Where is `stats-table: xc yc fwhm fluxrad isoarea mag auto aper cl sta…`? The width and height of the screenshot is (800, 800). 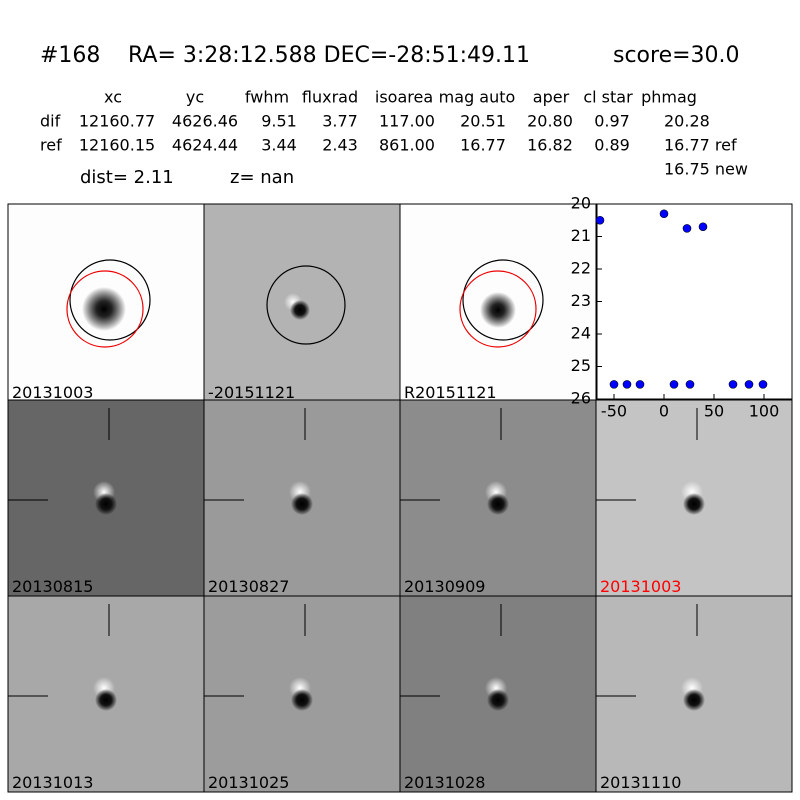 stats-table: xc yc fwhm fluxrad isoarea mag auto aper cl sta… is located at coordinates (388, 121).